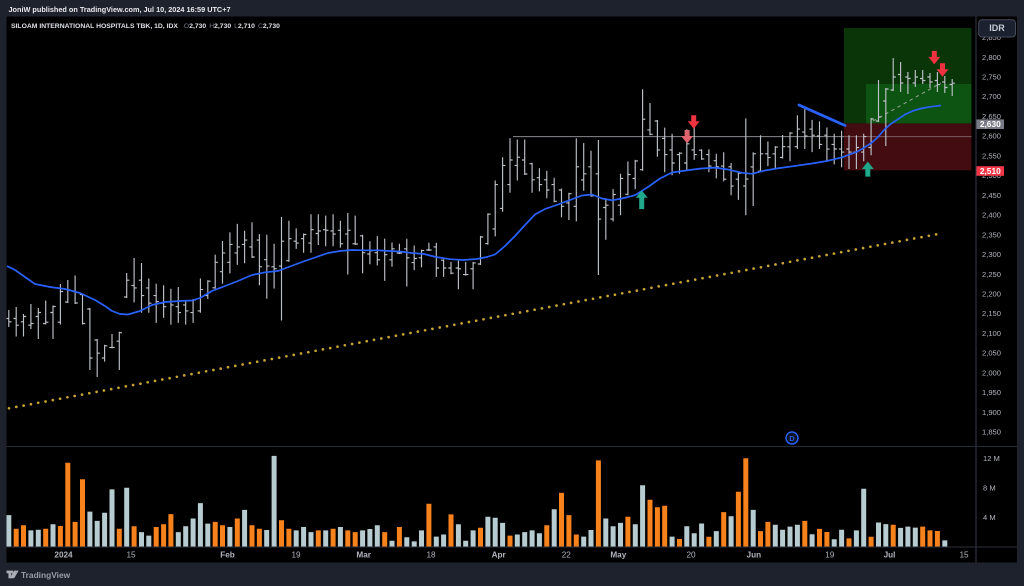 The width and height of the screenshot is (1024, 586). I want to click on svg-text: 1,900, so click(991, 412).